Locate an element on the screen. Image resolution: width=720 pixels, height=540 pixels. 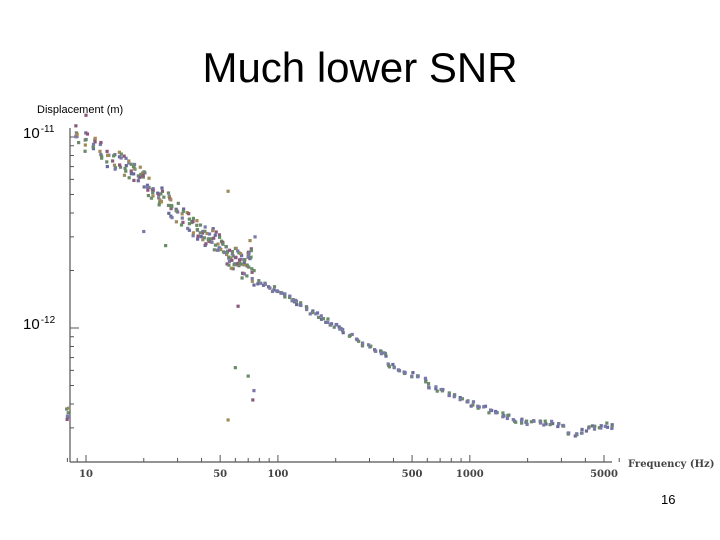
page-number: 16 is located at coordinates (668, 499).